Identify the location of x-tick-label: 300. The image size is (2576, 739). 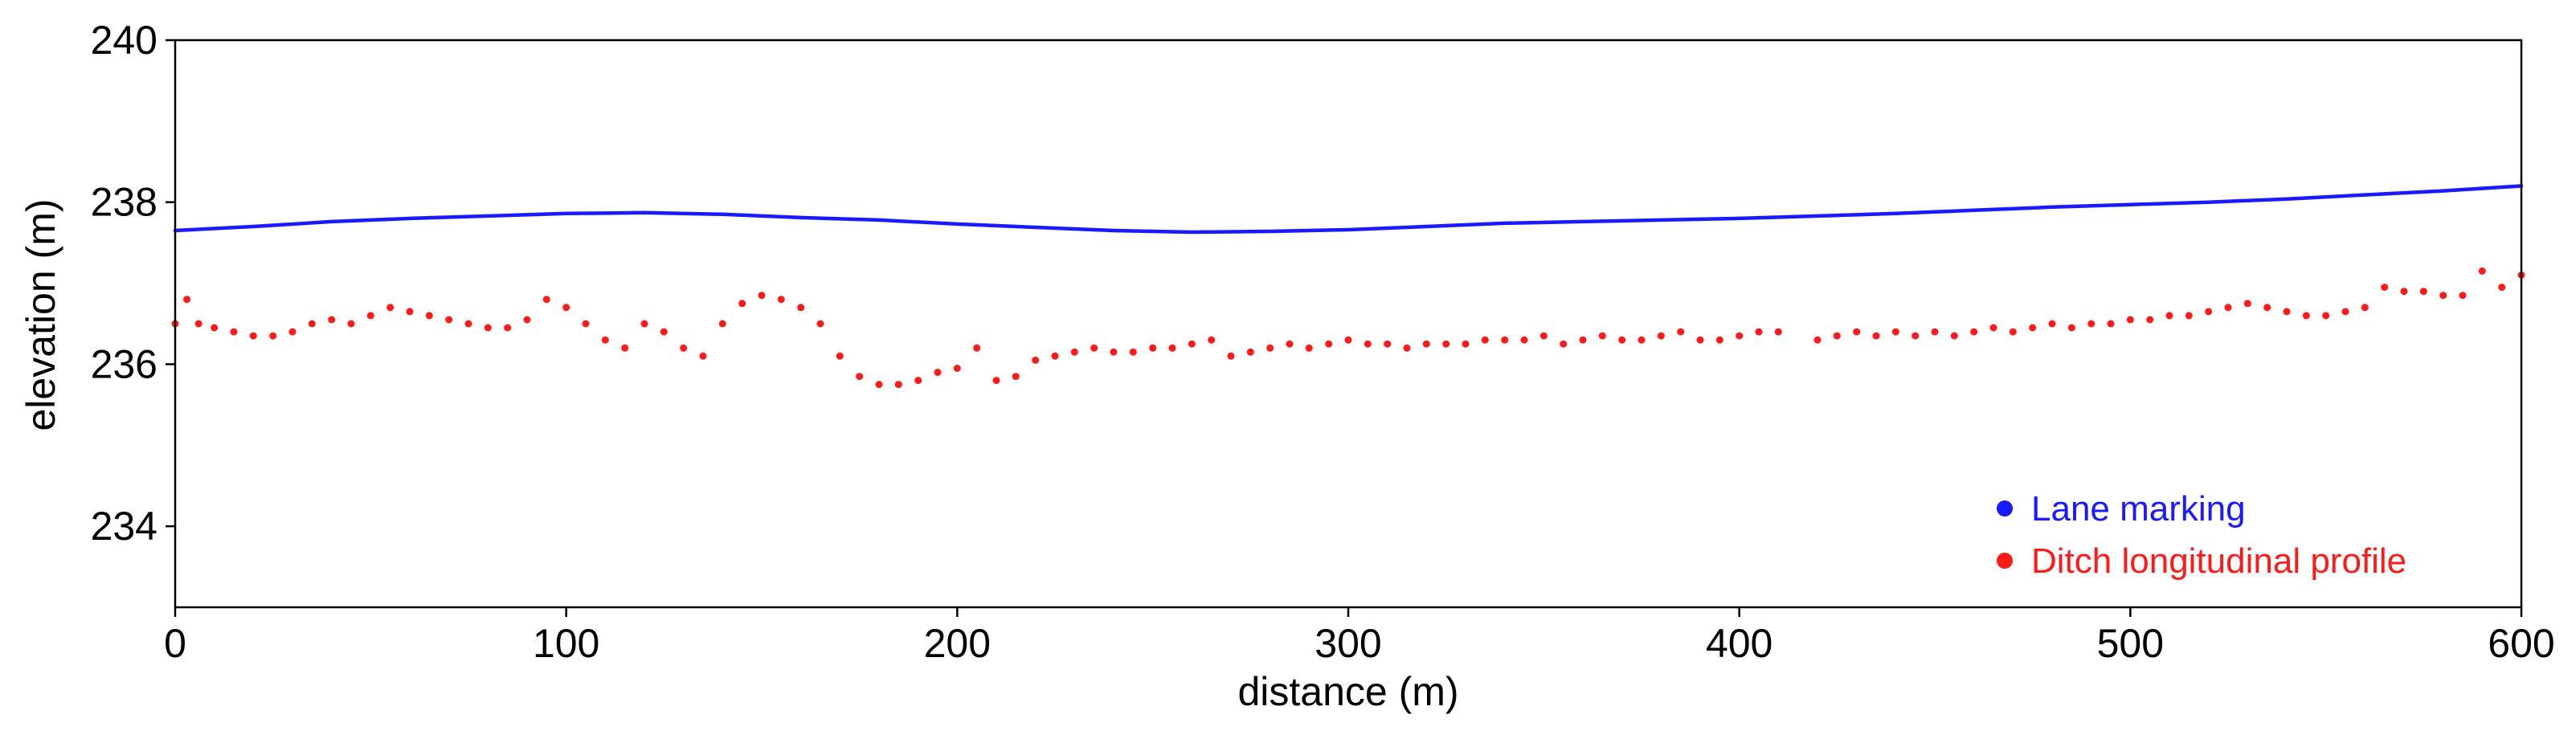
(1348, 643).